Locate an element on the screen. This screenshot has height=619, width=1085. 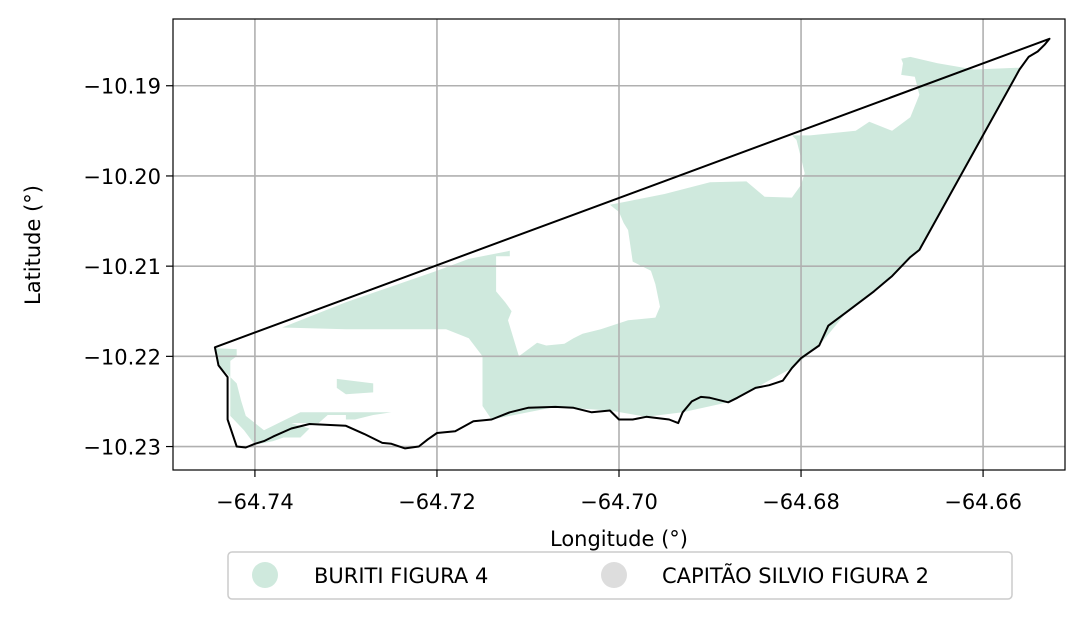
y-tick-label: −10.23 is located at coordinates (122, 448).